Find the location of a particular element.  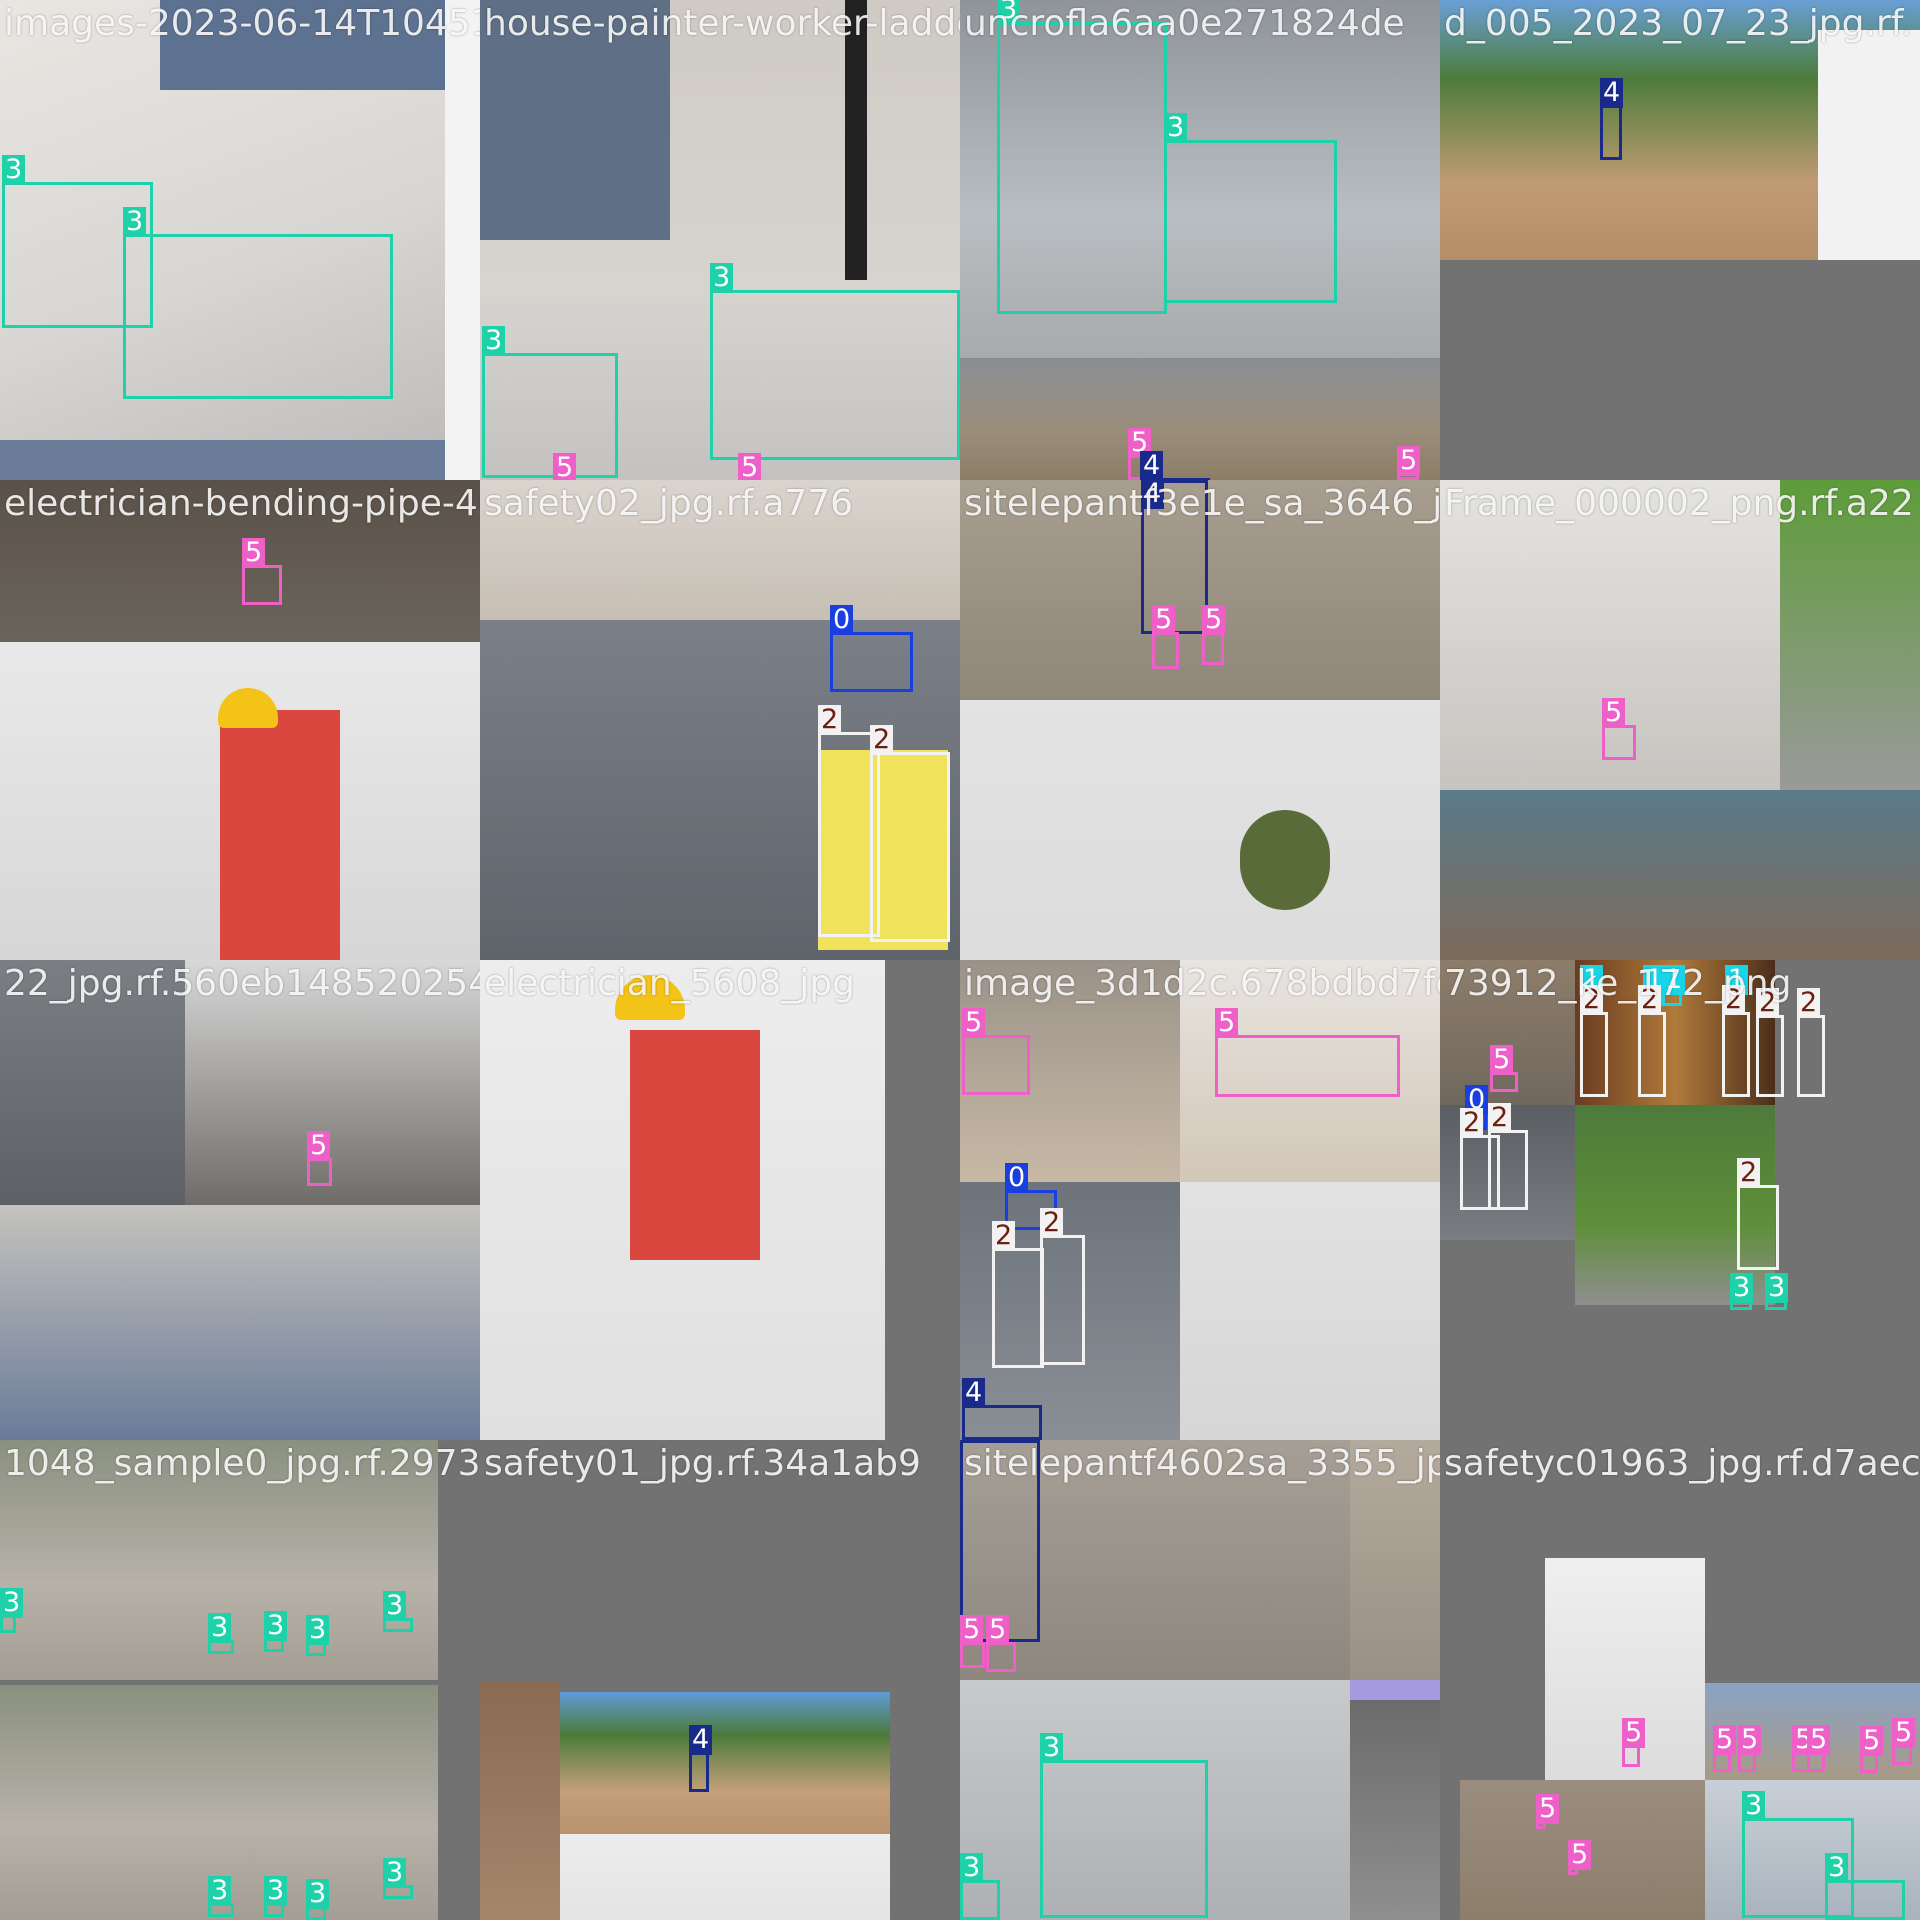

tile-filename: safety02_jpg.rf.a776 is located at coordinates (669, 503).